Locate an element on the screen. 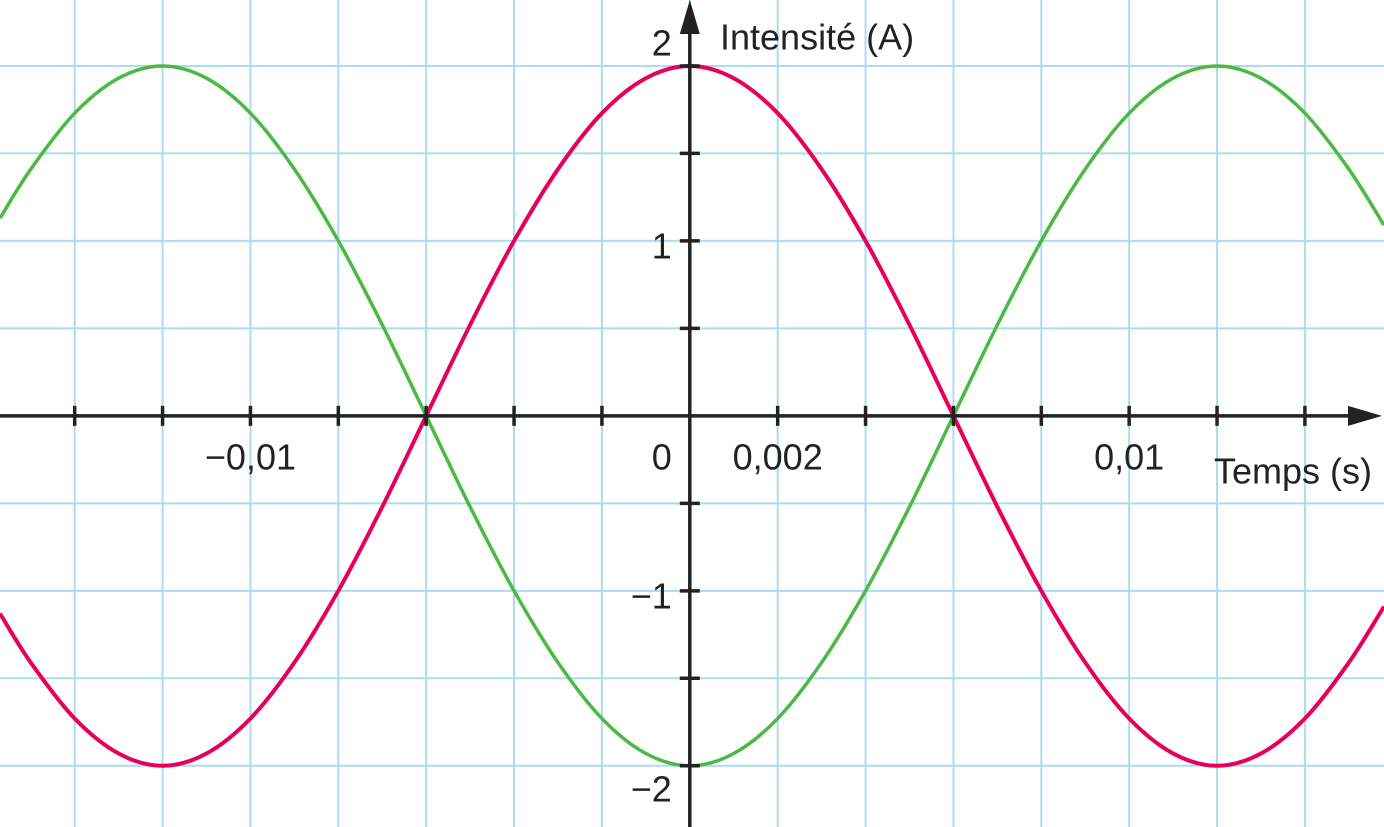 This screenshot has height=827, width=1384. x-axis-arrow is located at coordinates (1365, 415).